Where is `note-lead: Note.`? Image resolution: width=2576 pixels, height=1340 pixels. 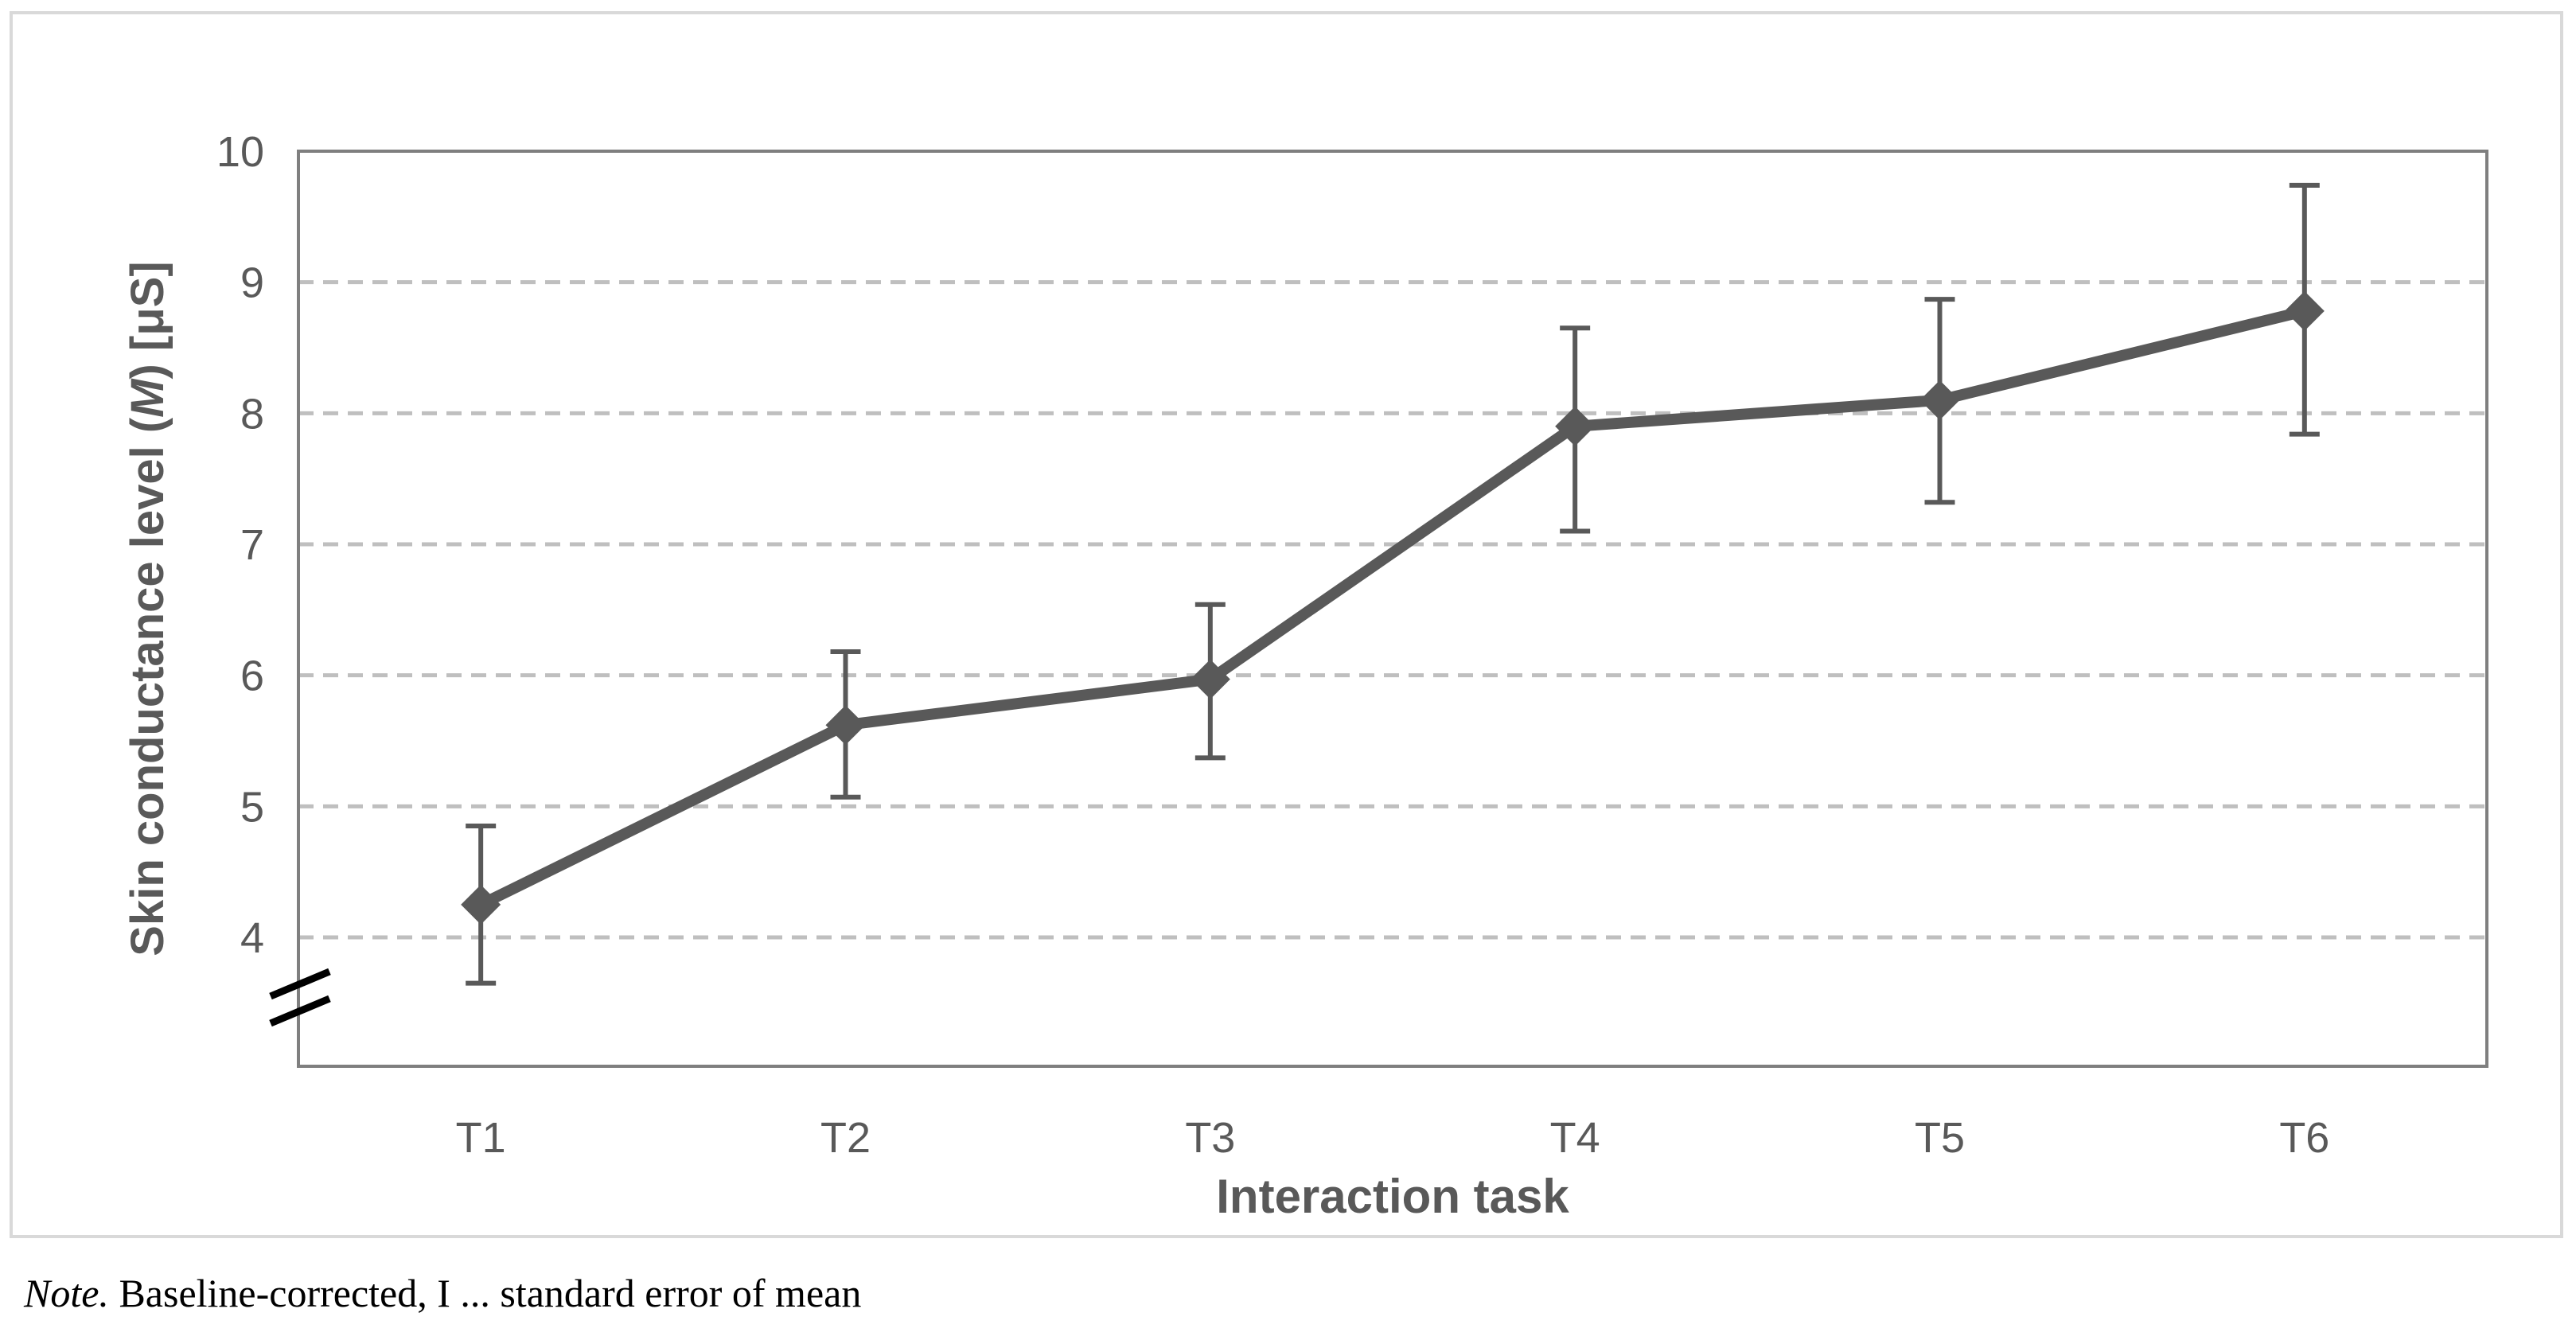
note-lead: Note. is located at coordinates (66, 1293).